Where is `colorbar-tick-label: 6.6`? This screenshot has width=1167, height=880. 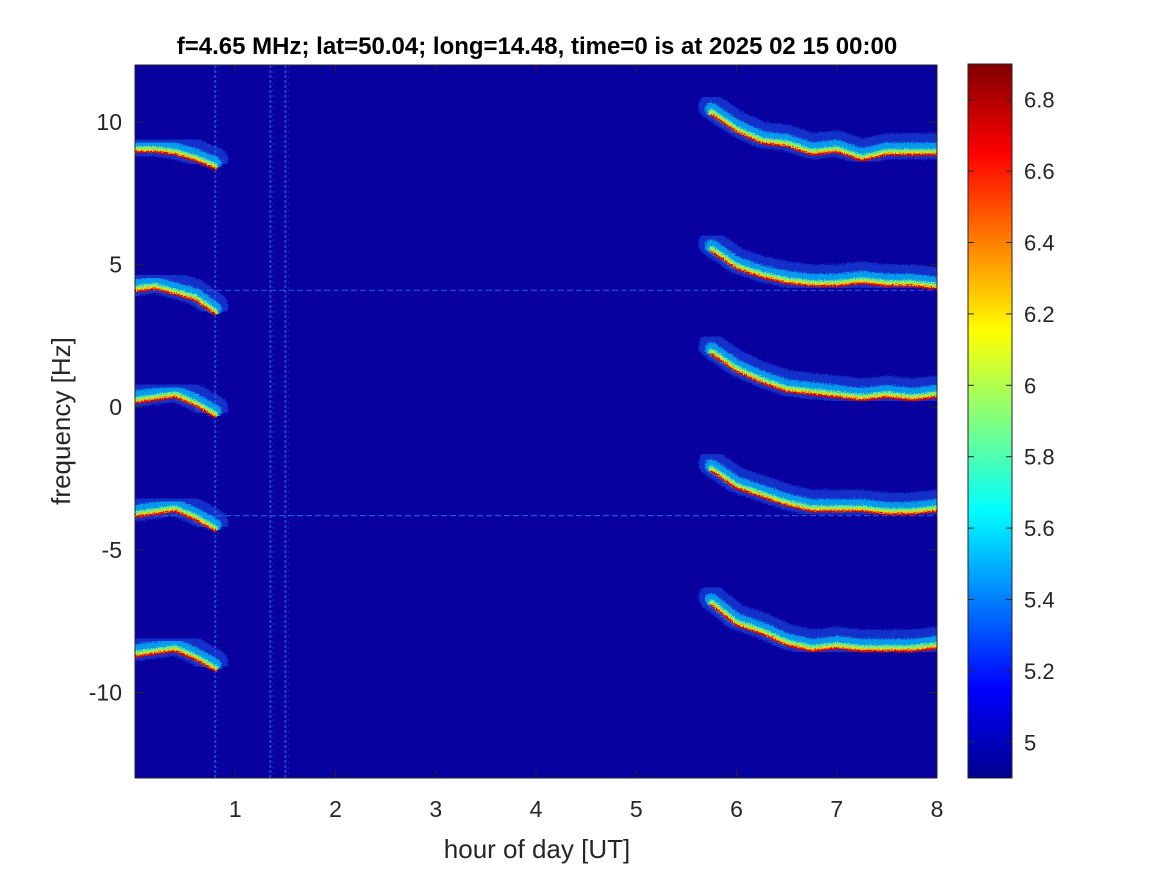 colorbar-tick-label: 6.6 is located at coordinates (1039, 171).